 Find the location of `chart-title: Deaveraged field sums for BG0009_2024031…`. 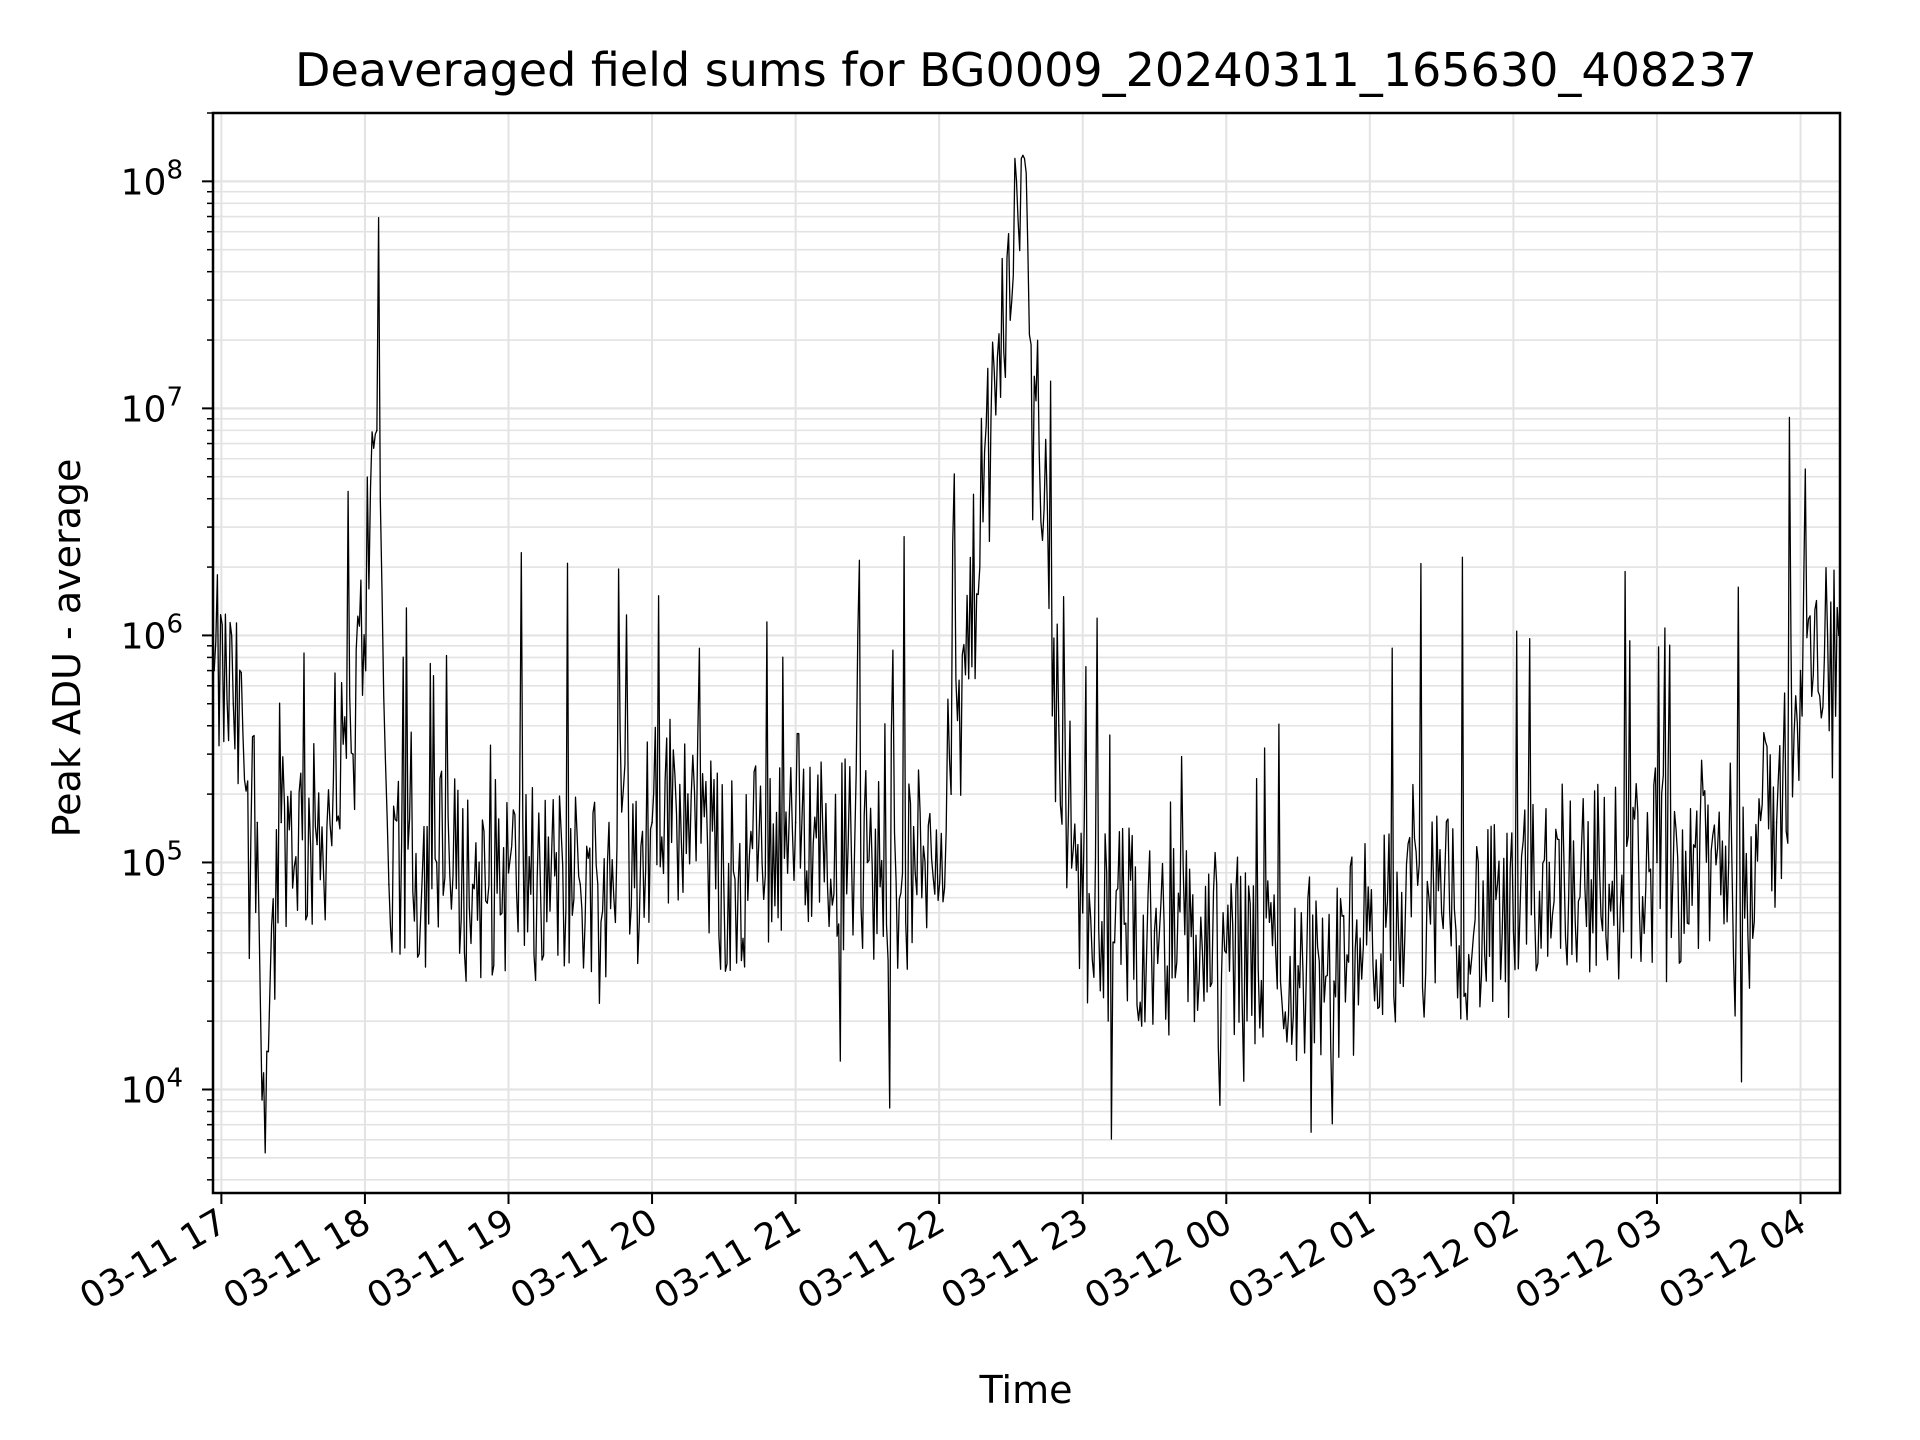

chart-title: Deaveraged field sums for BG0009_2024031… is located at coordinates (1026, 70).